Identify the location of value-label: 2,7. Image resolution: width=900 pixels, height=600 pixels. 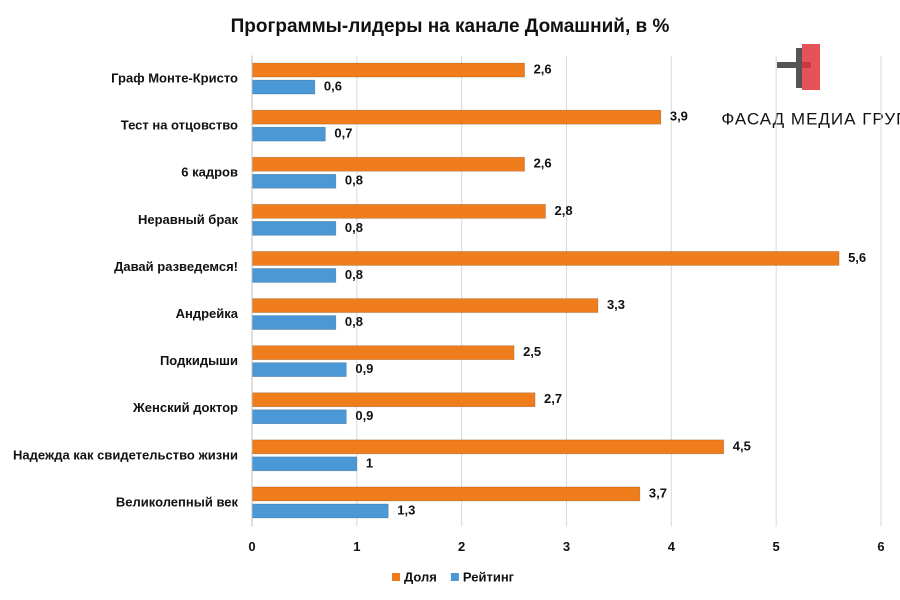
(553, 398).